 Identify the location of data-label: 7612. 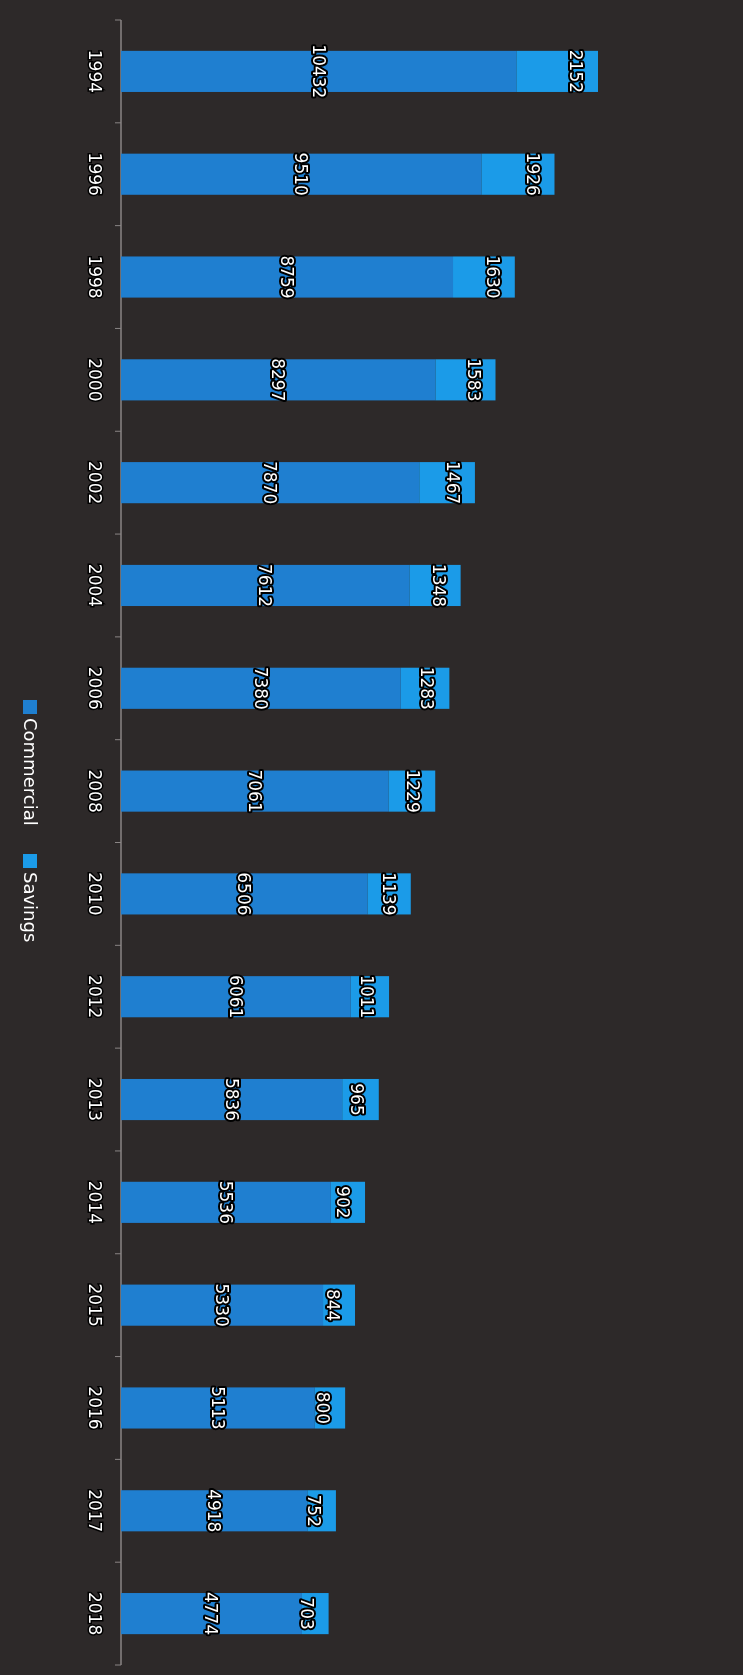
(265, 585).